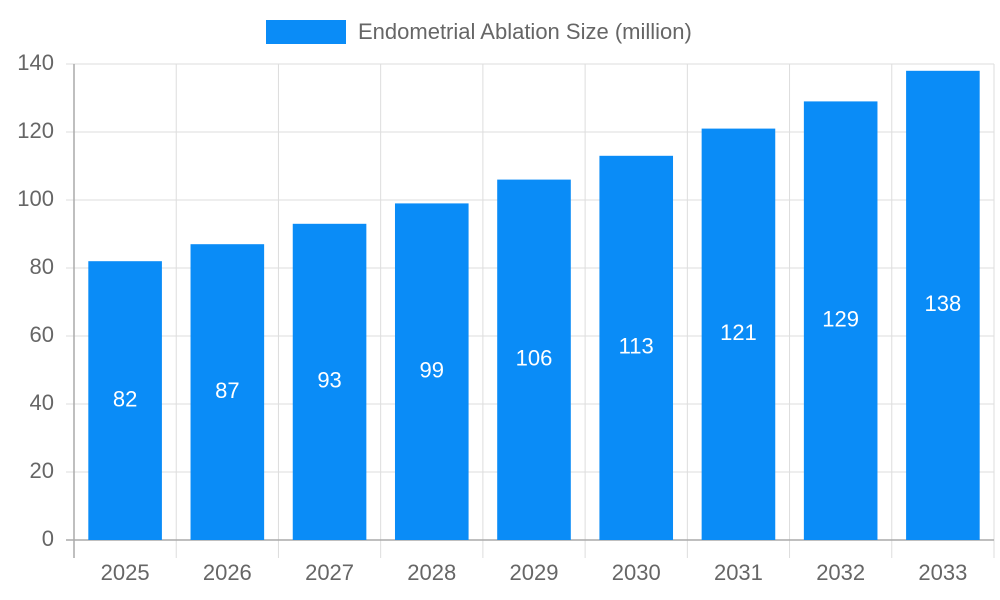 The height and width of the screenshot is (600, 1000). Describe the element at coordinates (431, 572) in the screenshot. I see `x-tick-label: 2028` at that location.